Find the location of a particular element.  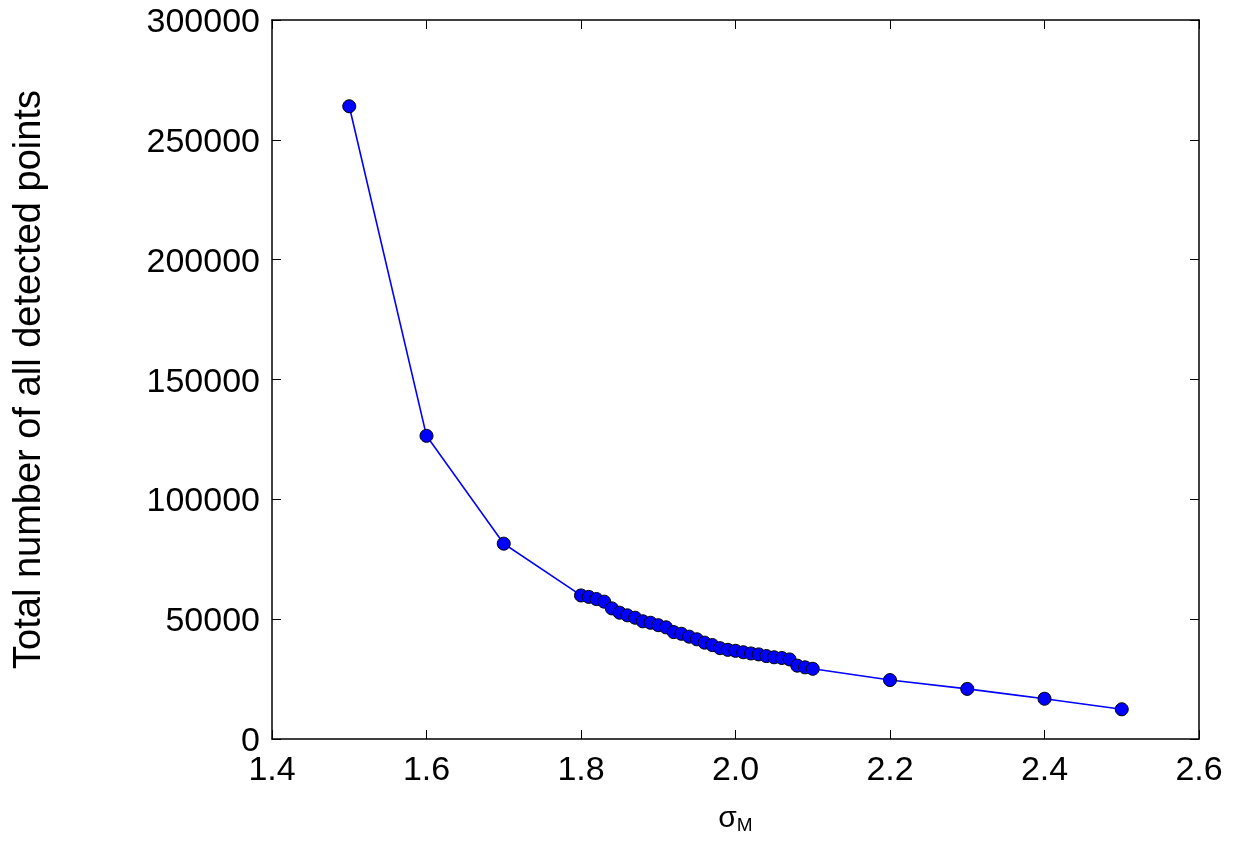

y-tick-label: 250000 is located at coordinates (203, 139).